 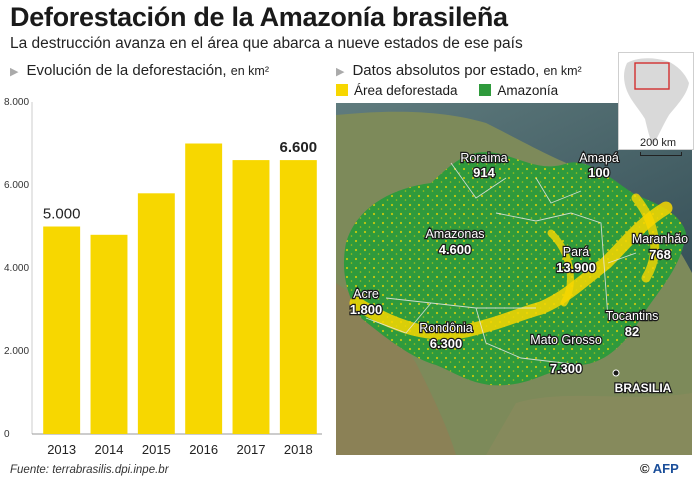 I want to click on state-value-rondonia: 6.300, so click(x=446, y=343).